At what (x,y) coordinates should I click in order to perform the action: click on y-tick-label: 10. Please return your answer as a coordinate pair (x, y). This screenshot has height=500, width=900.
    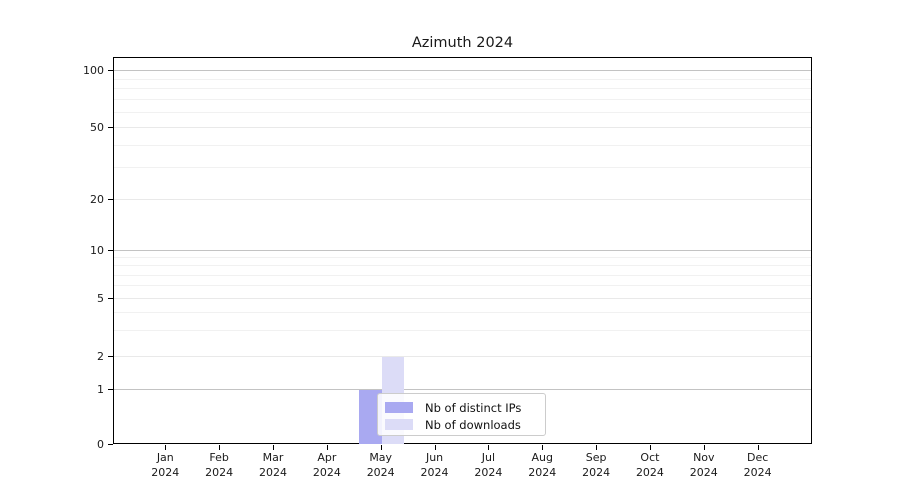
    Looking at the image, I should click on (97, 250).